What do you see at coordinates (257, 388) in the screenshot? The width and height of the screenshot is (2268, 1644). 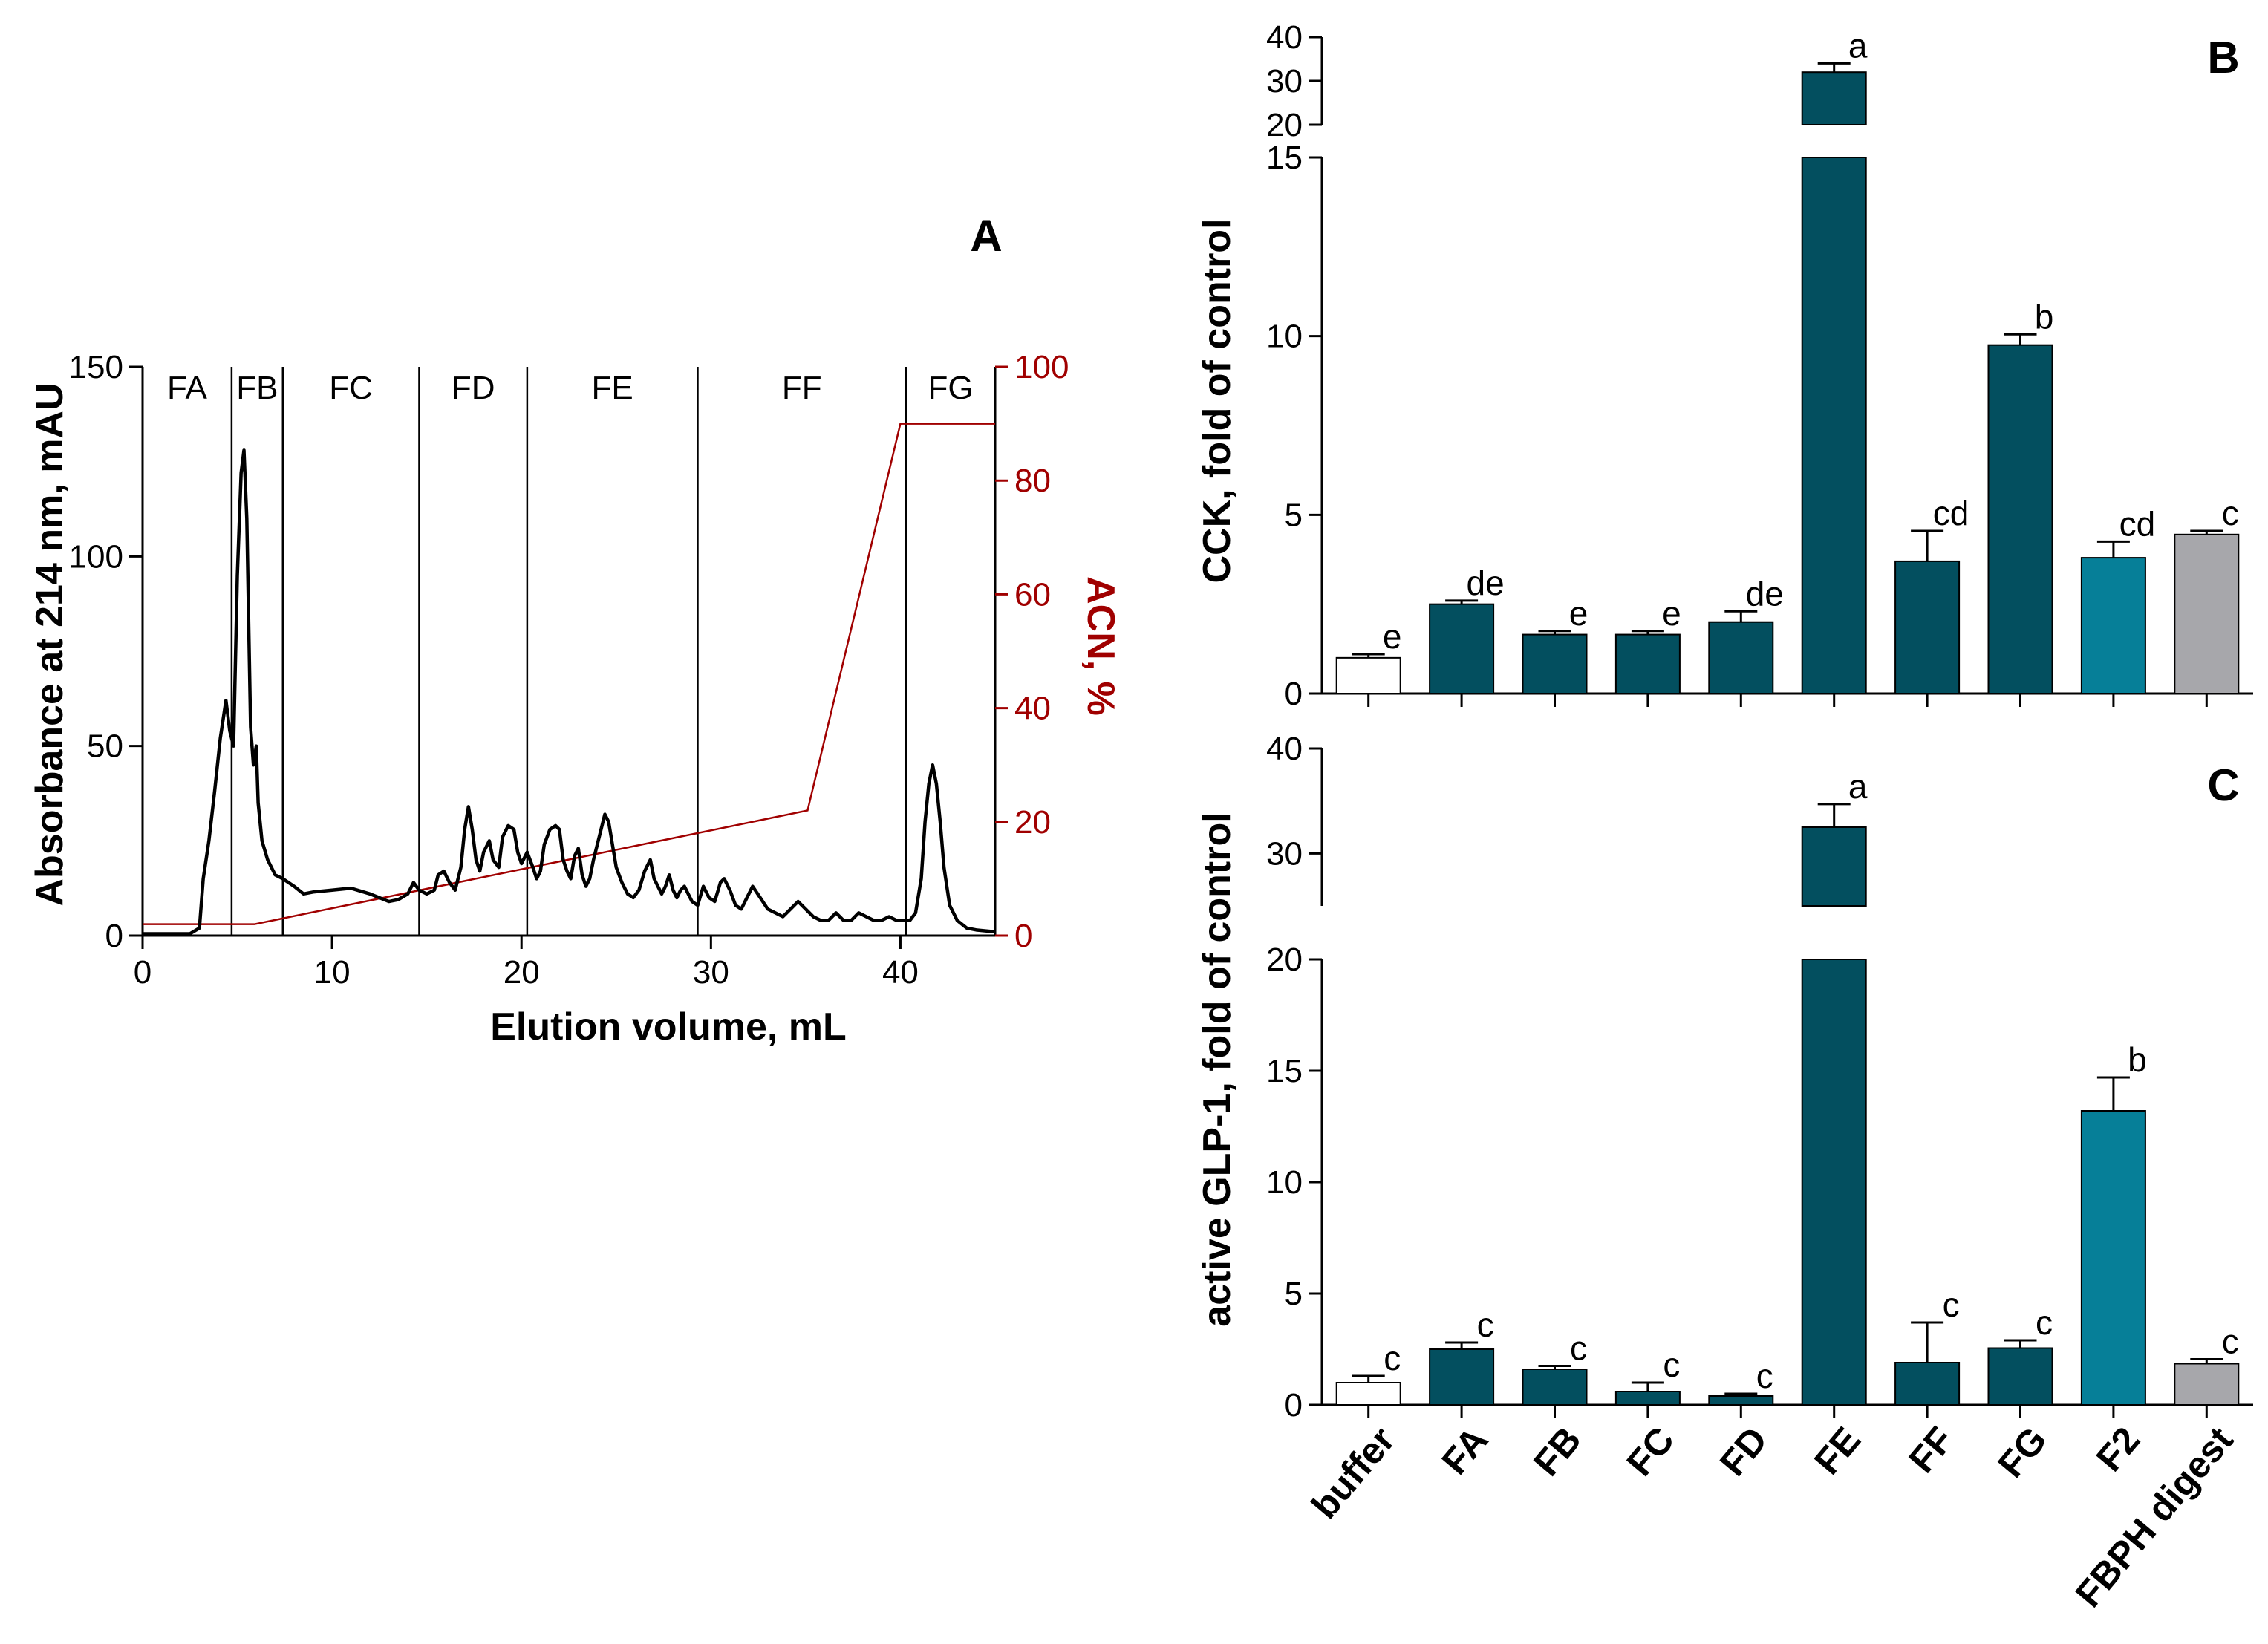 I see `fraction-label-fb: FB` at bounding box center [257, 388].